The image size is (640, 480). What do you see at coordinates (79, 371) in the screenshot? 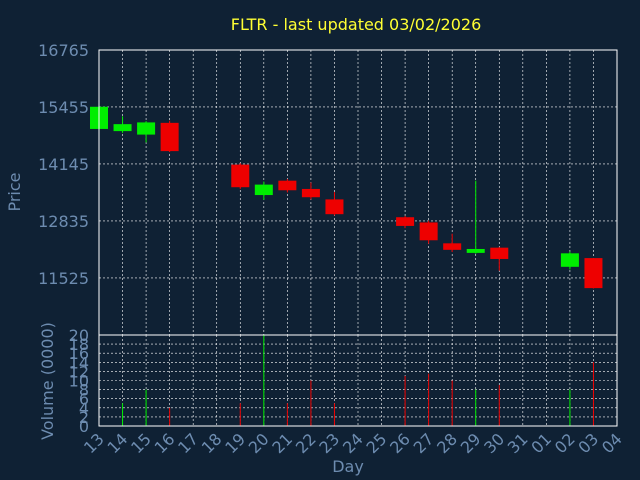
I see `volume-y-tick-label: 12` at bounding box center [79, 371].